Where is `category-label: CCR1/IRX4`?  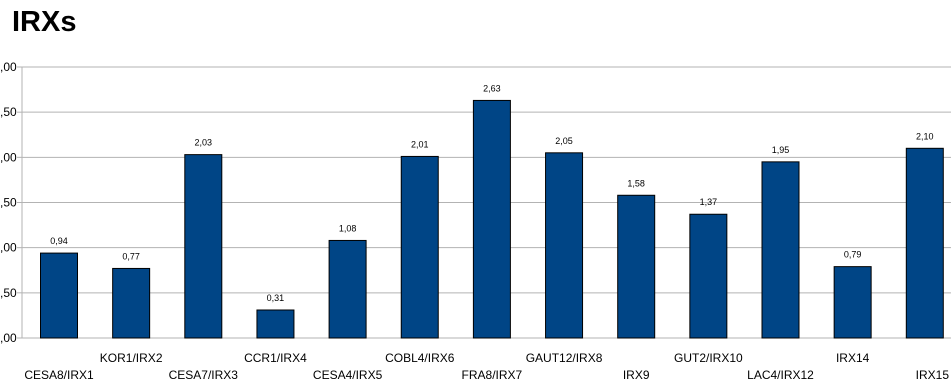 category-label: CCR1/IRX4 is located at coordinates (275, 358).